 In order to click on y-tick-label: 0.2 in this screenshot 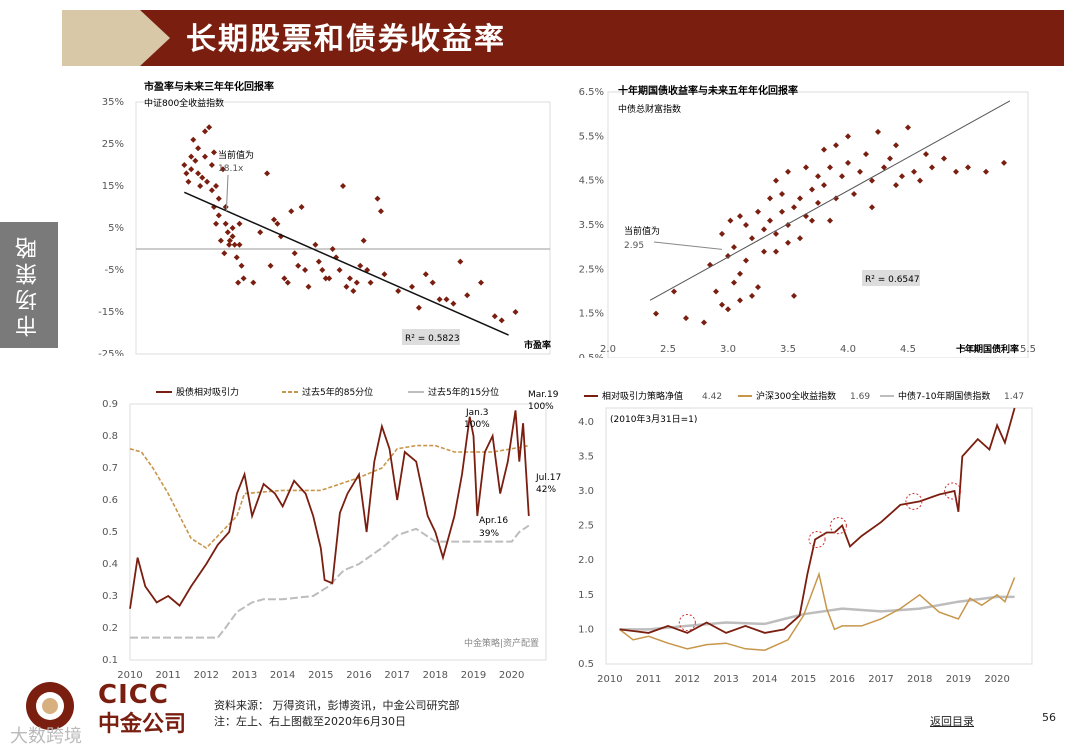, I will do `click(110, 628)`.